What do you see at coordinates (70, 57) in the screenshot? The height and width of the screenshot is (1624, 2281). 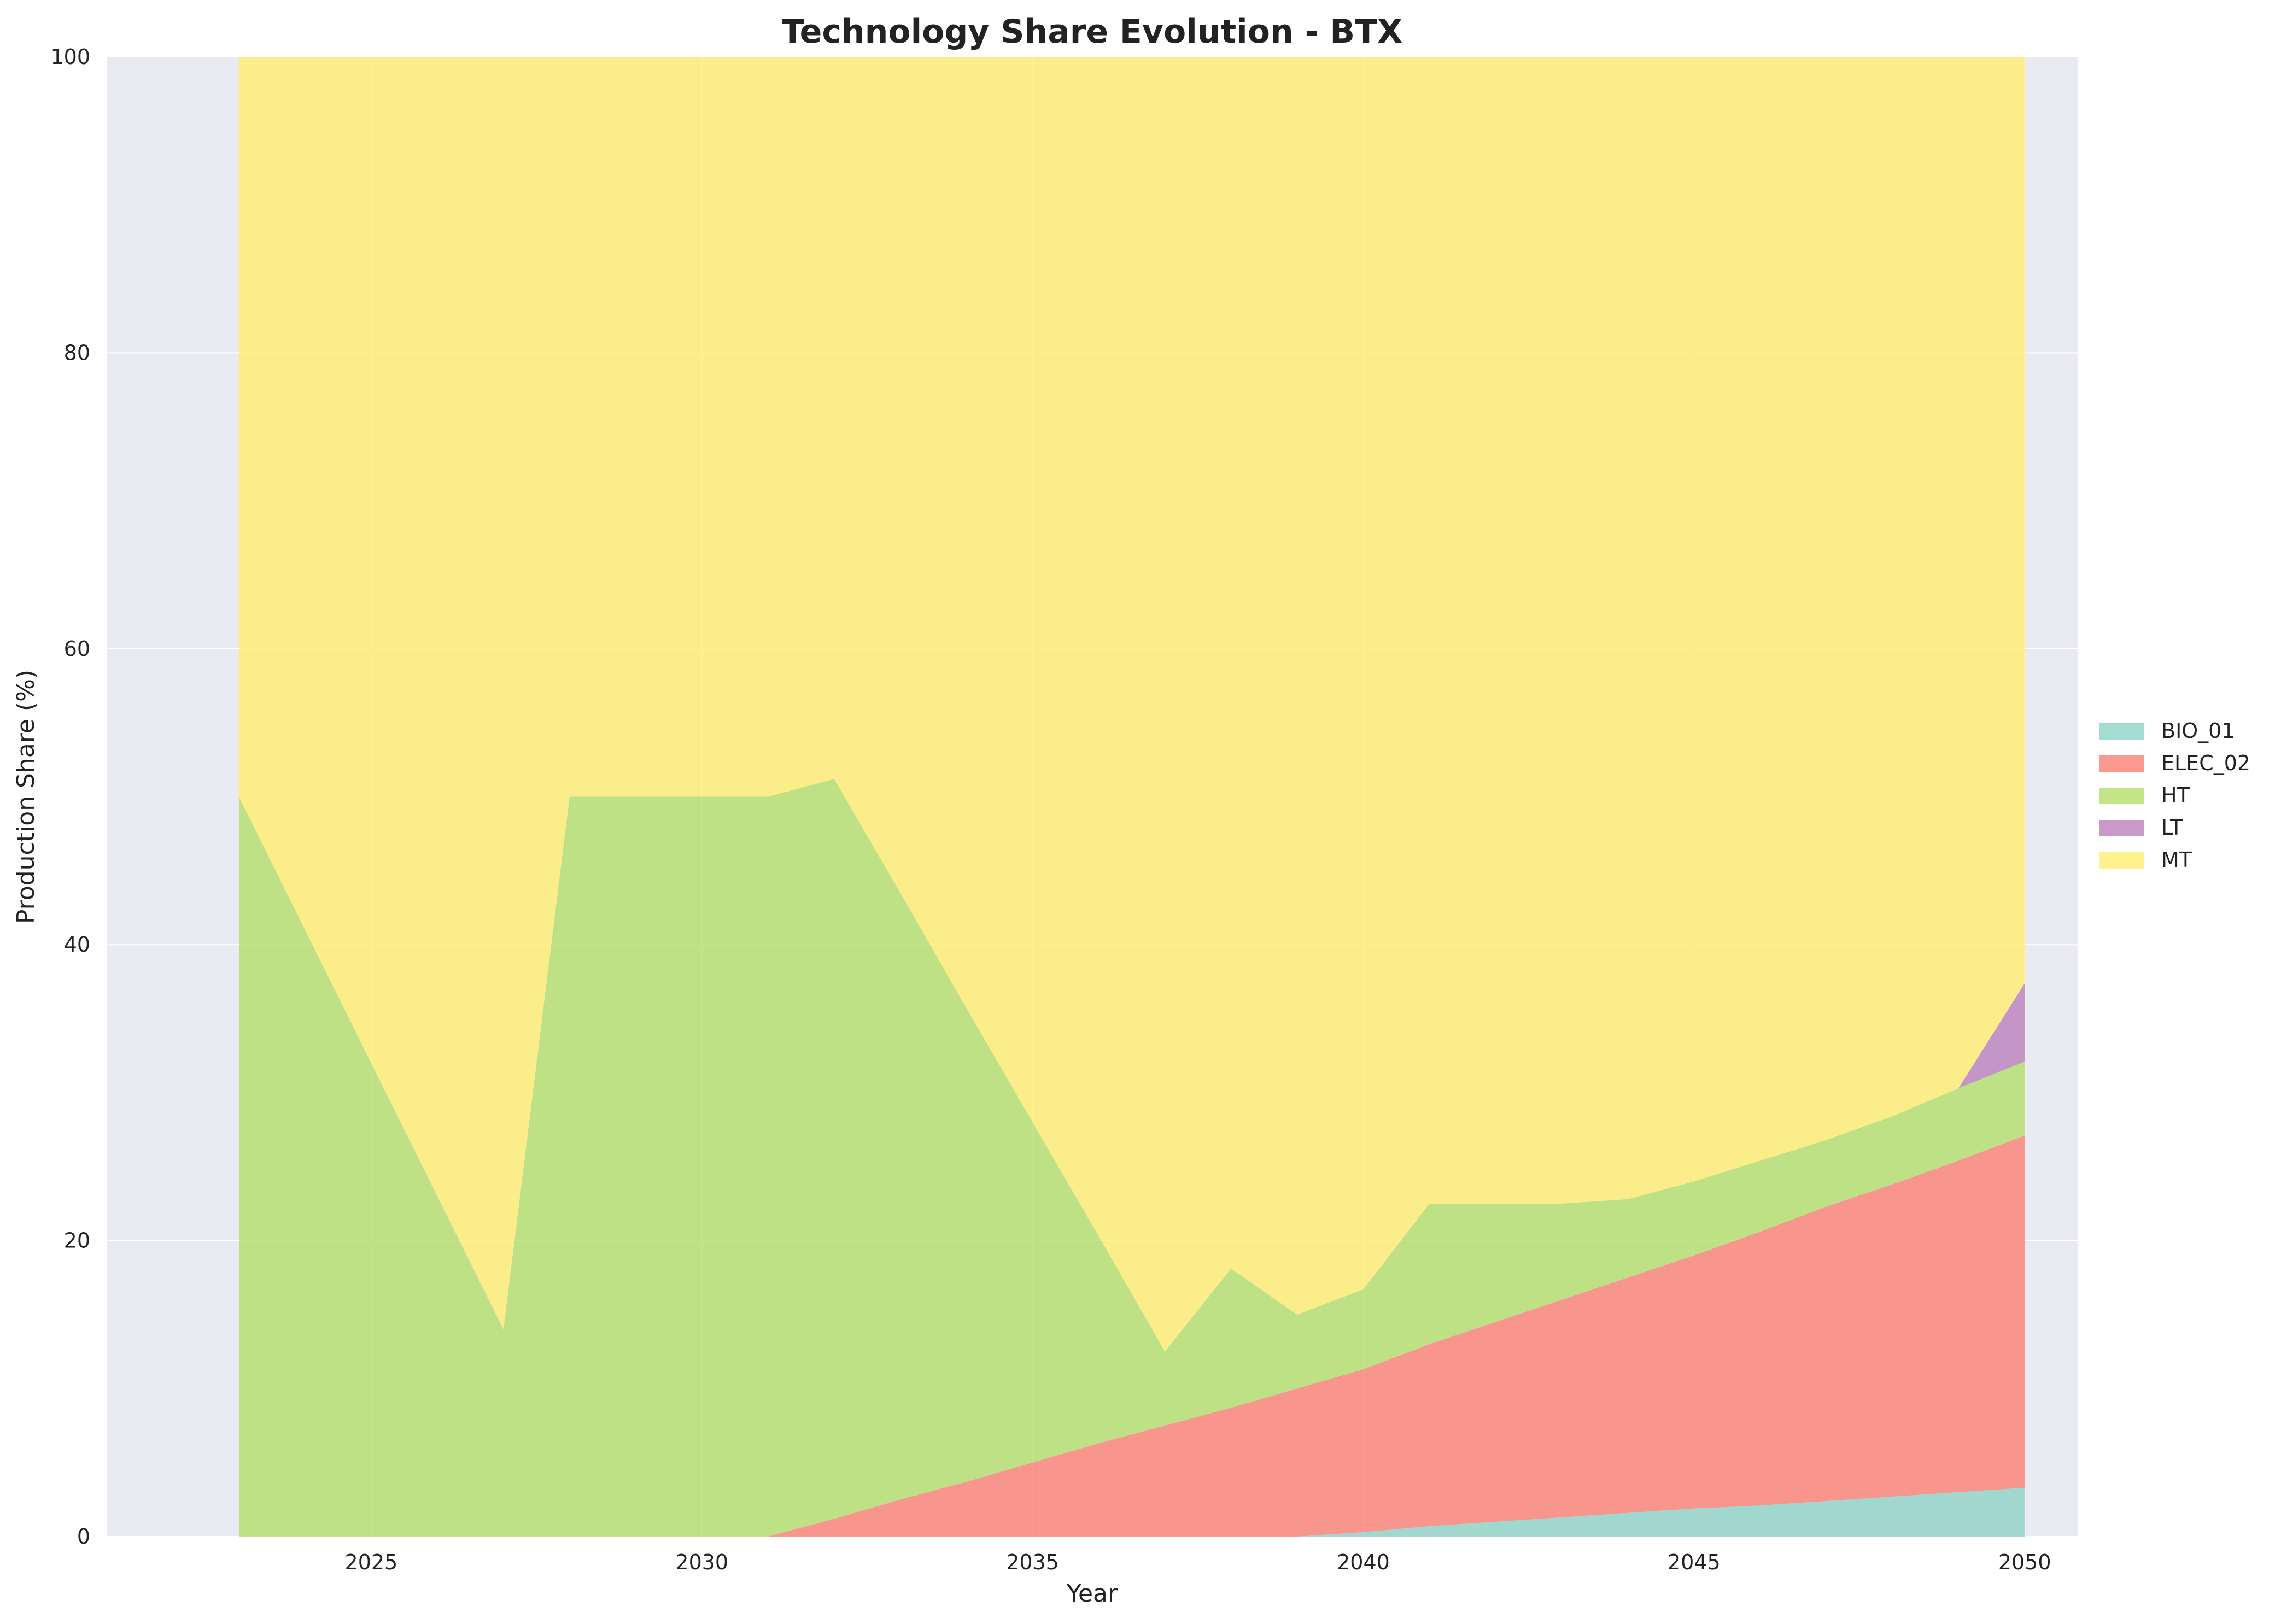 I see `y-tick-label: 100` at bounding box center [70, 57].